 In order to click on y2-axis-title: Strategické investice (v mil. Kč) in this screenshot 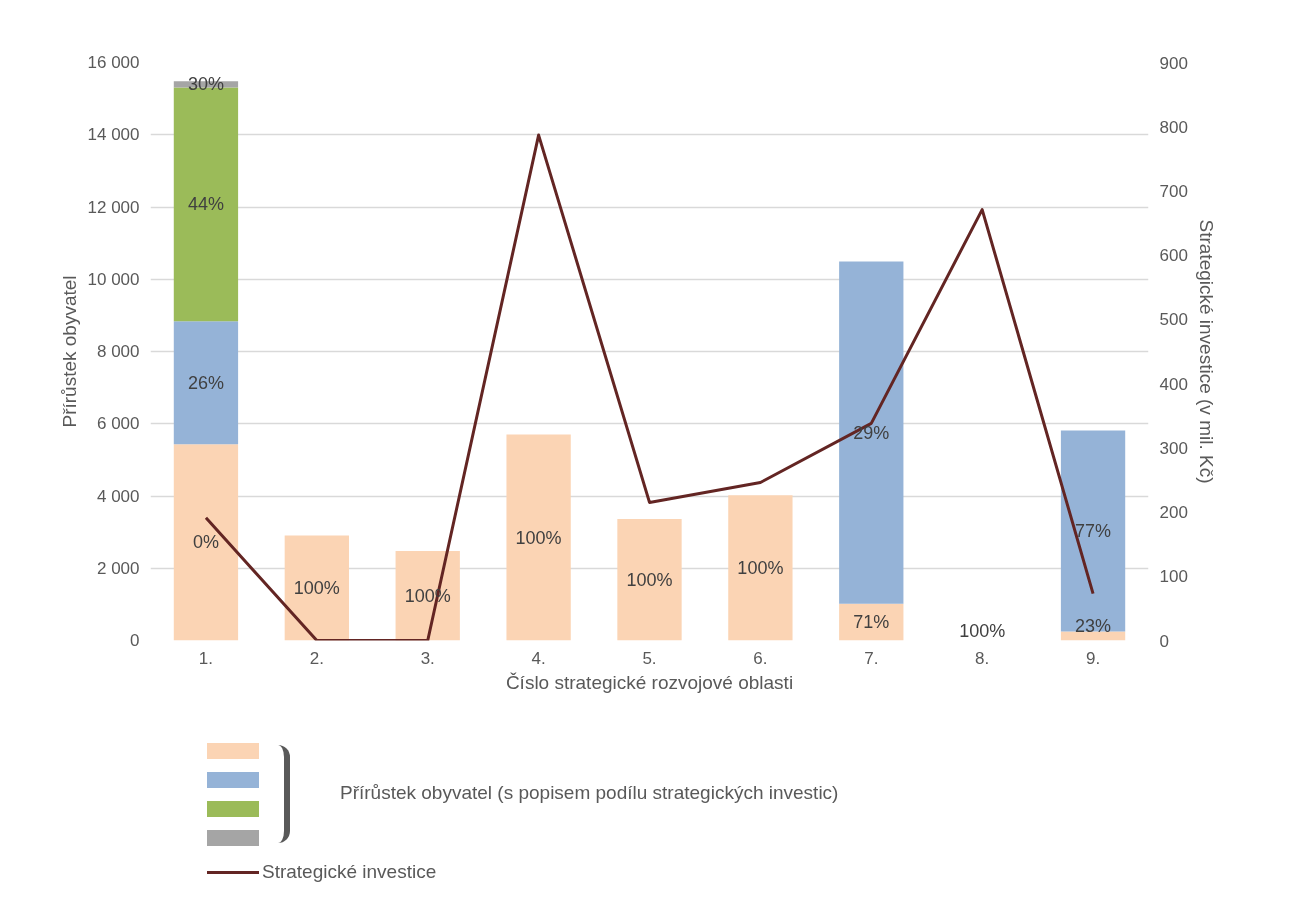, I will do `click(1206, 351)`.